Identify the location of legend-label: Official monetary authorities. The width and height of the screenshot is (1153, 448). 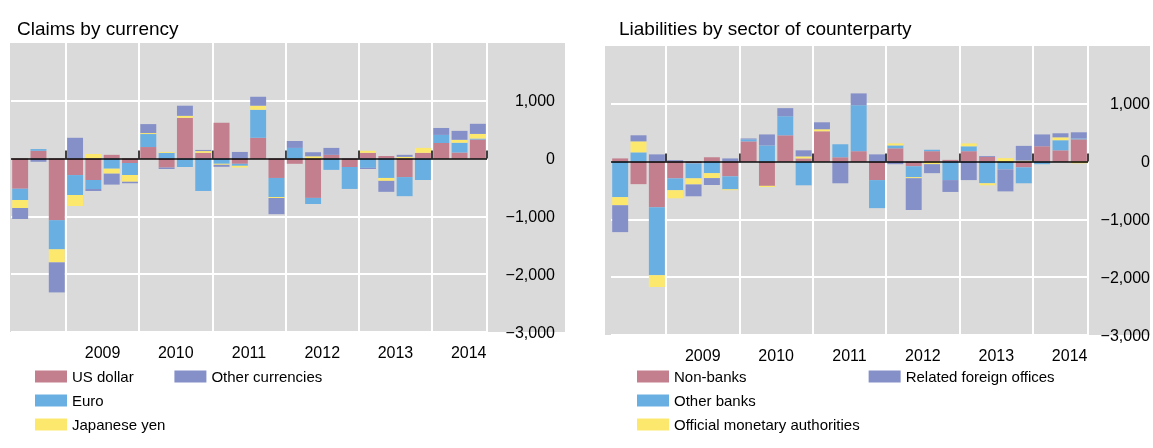
(767, 424).